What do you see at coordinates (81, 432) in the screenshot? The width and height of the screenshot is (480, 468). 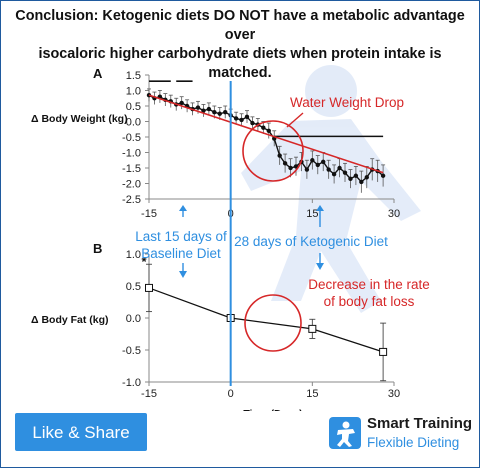 I see `like-share-button: Like & Share` at bounding box center [81, 432].